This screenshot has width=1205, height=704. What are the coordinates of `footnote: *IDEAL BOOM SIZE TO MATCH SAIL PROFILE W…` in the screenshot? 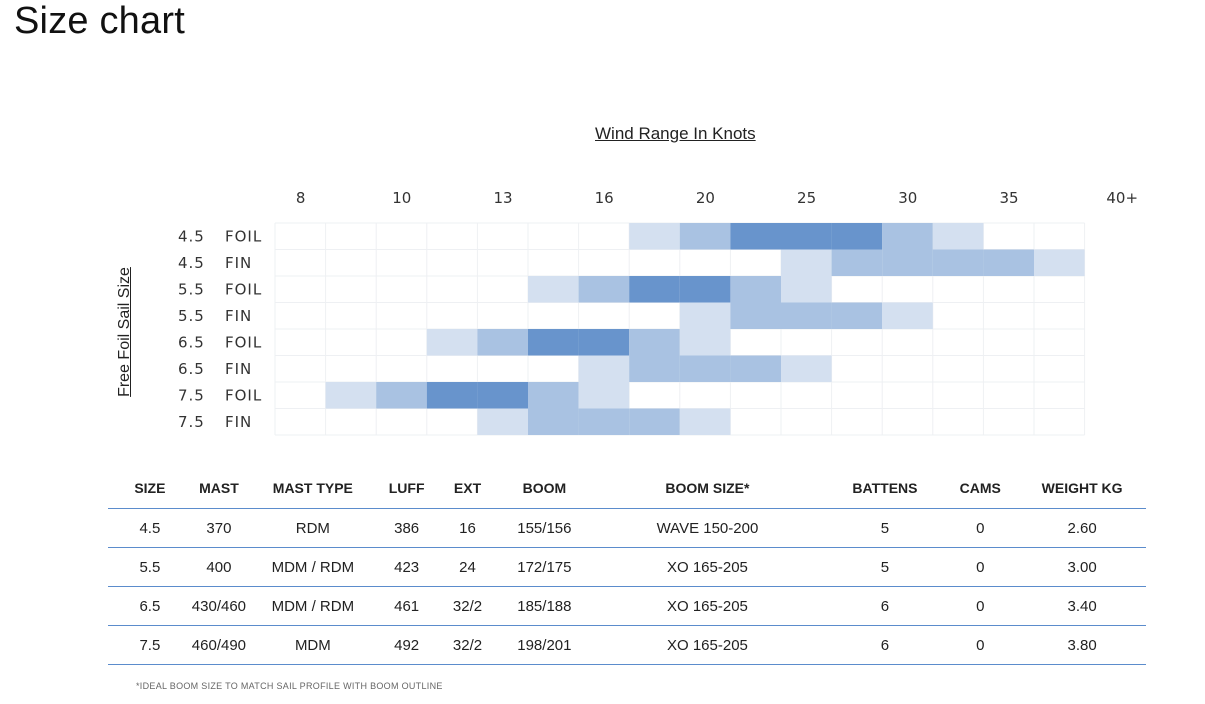 It's located at (289, 686).